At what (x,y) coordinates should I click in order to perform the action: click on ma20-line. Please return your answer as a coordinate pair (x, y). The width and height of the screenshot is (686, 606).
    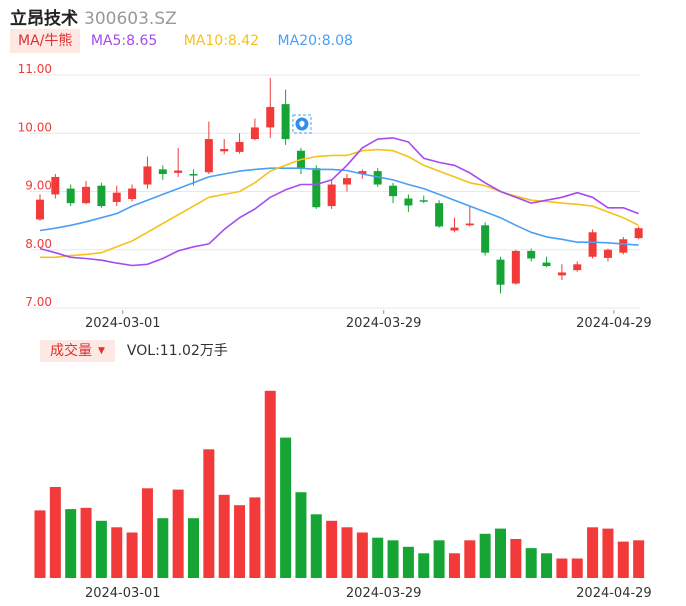
    Looking at the image, I should click on (339, 206).